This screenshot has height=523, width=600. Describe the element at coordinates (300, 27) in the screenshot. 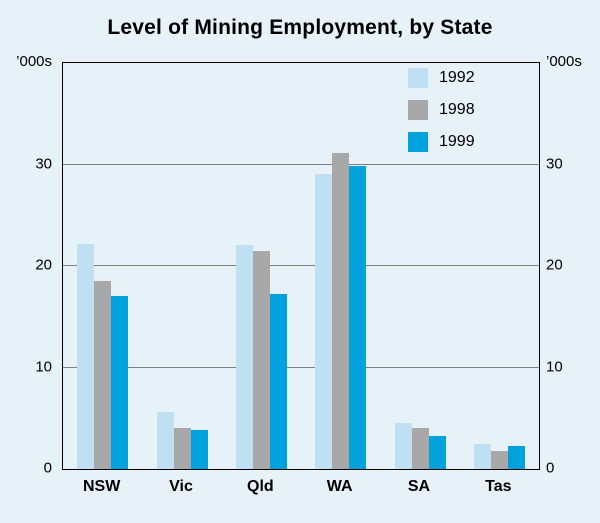

I see `chart-title: Level of Mining Employment, by State` at that location.